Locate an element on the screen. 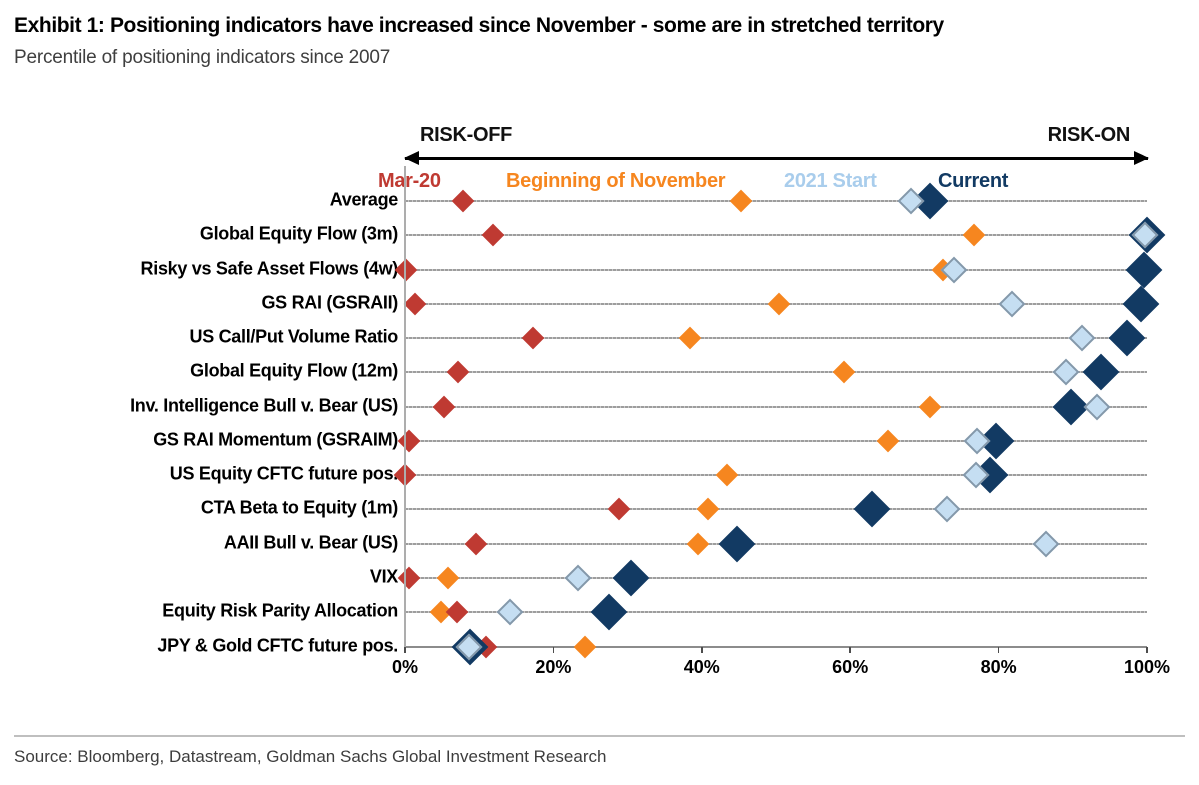  category-label: US Call/Put Volume Ratio is located at coordinates (294, 336).